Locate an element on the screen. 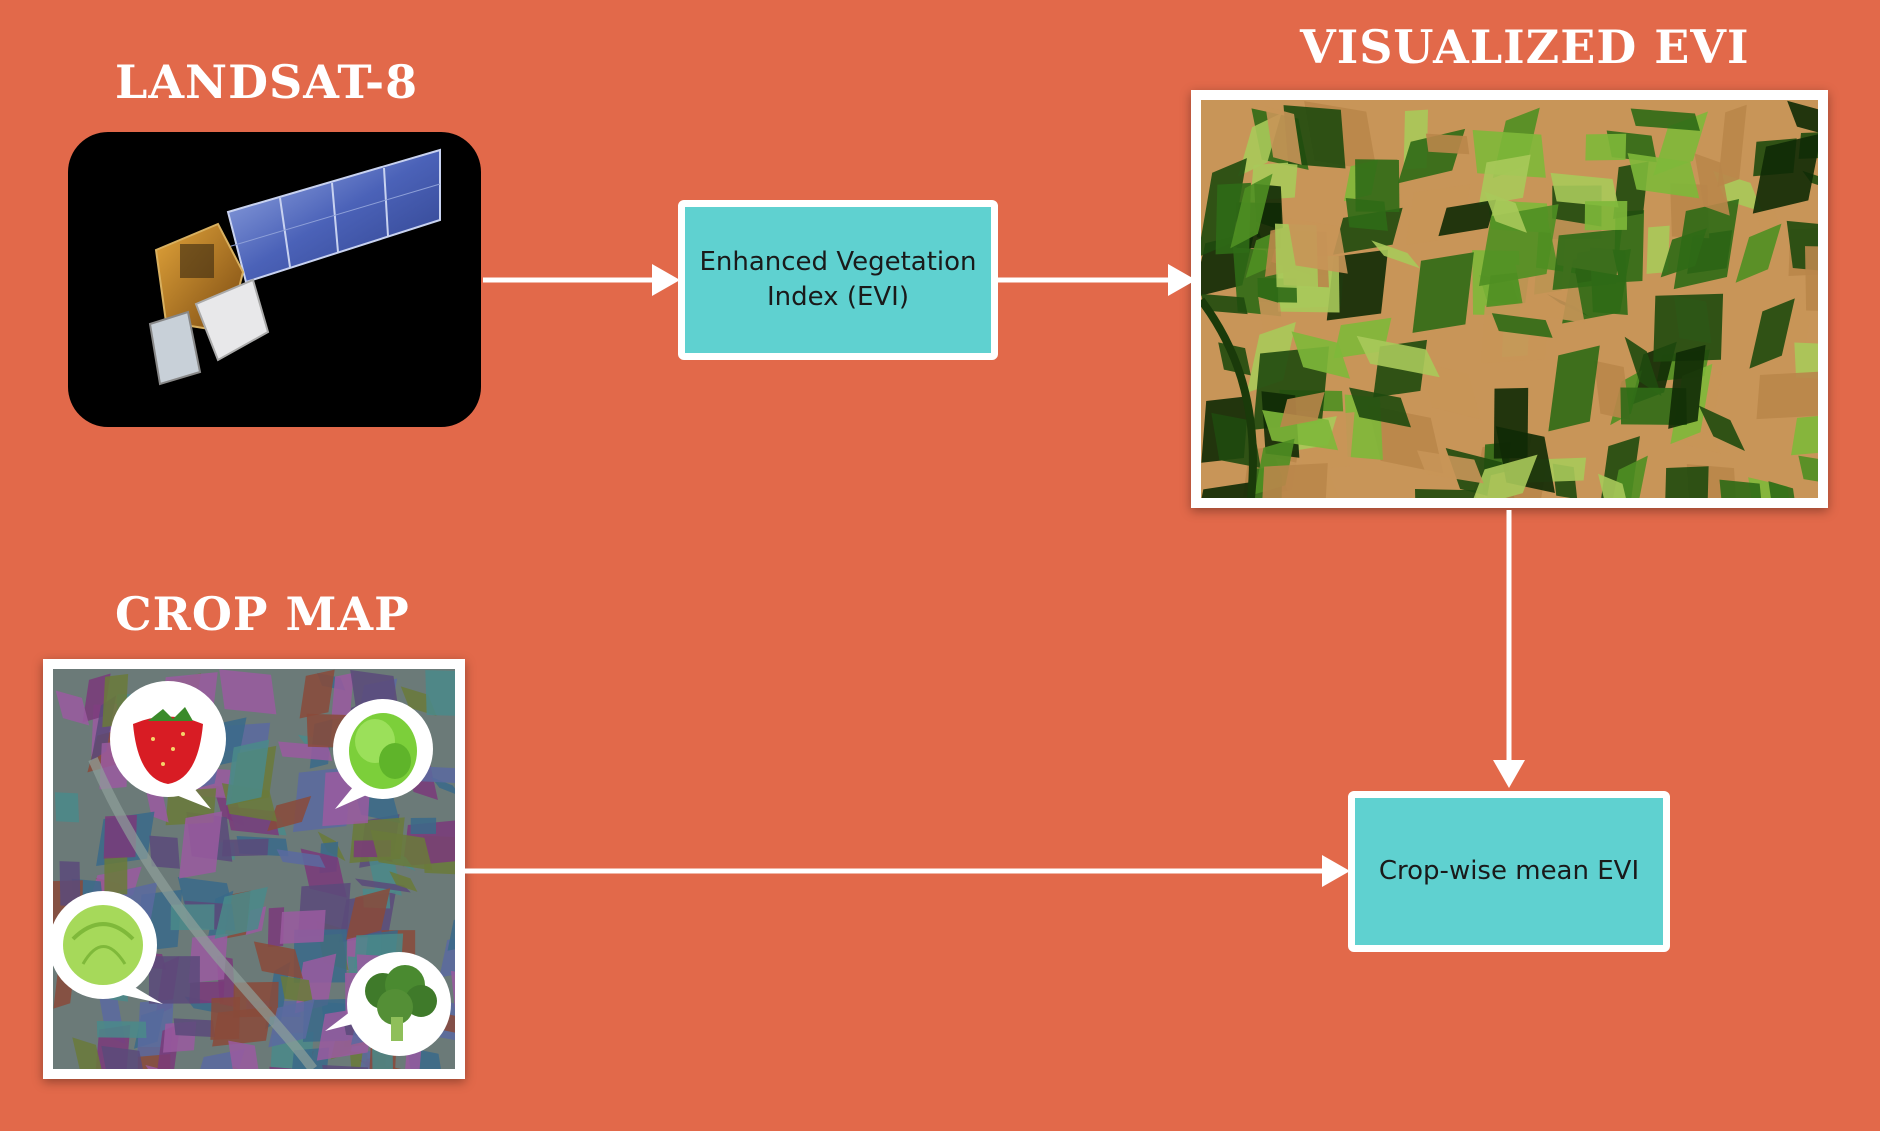 Image resolution: width=1880 pixels, height=1131 pixels. crop-map-title: CROP MAP is located at coordinates (262, 614).